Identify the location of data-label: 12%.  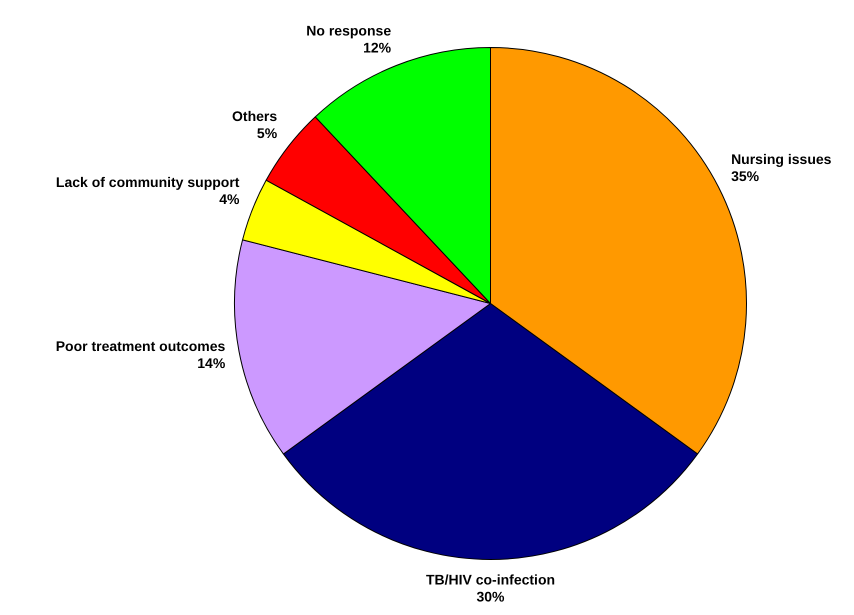
(377, 47).